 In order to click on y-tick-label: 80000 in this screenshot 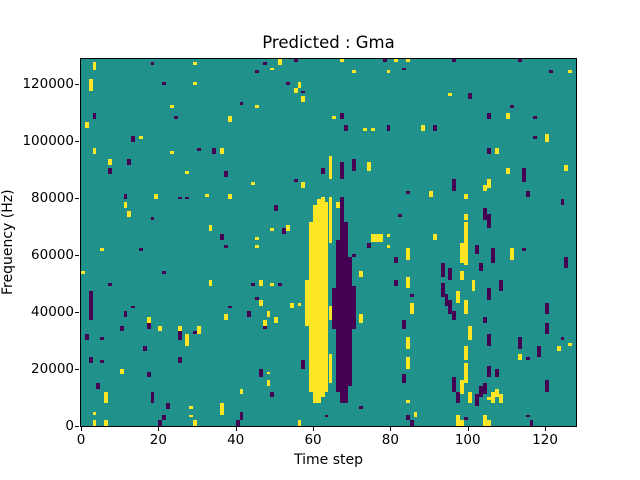, I will do `click(52, 198)`.